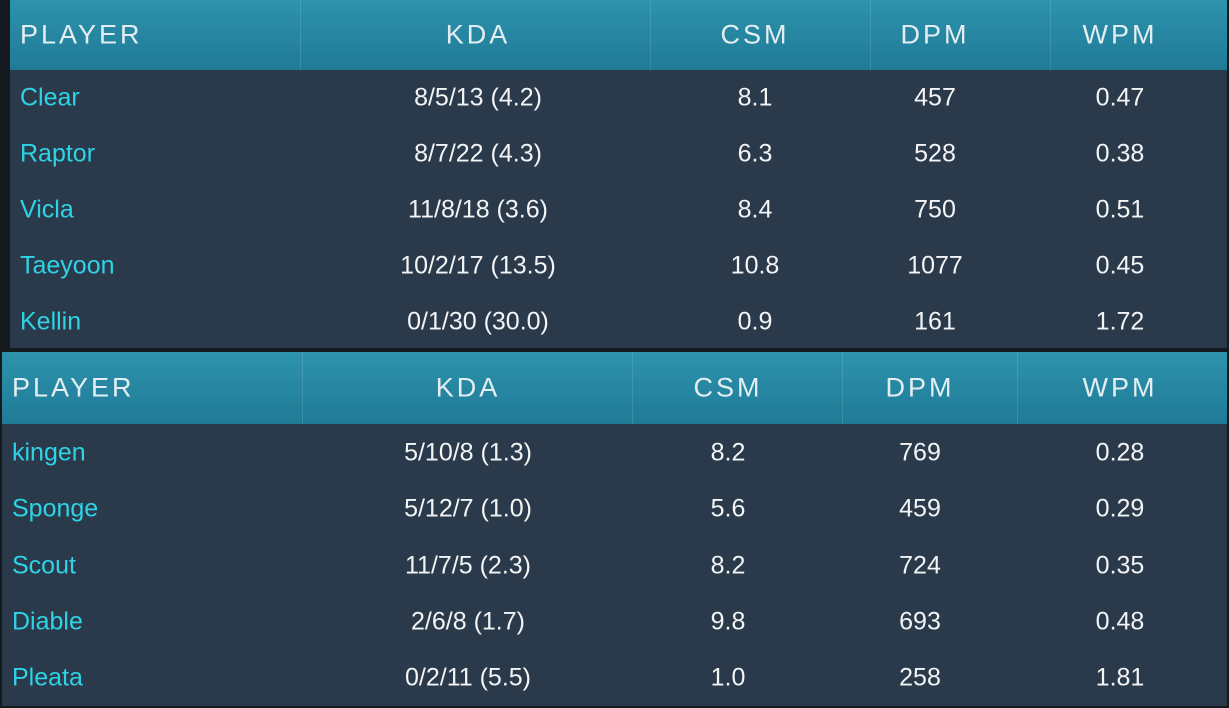 The height and width of the screenshot is (708, 1229). I want to click on stat-cell: 8.4, so click(755, 209).